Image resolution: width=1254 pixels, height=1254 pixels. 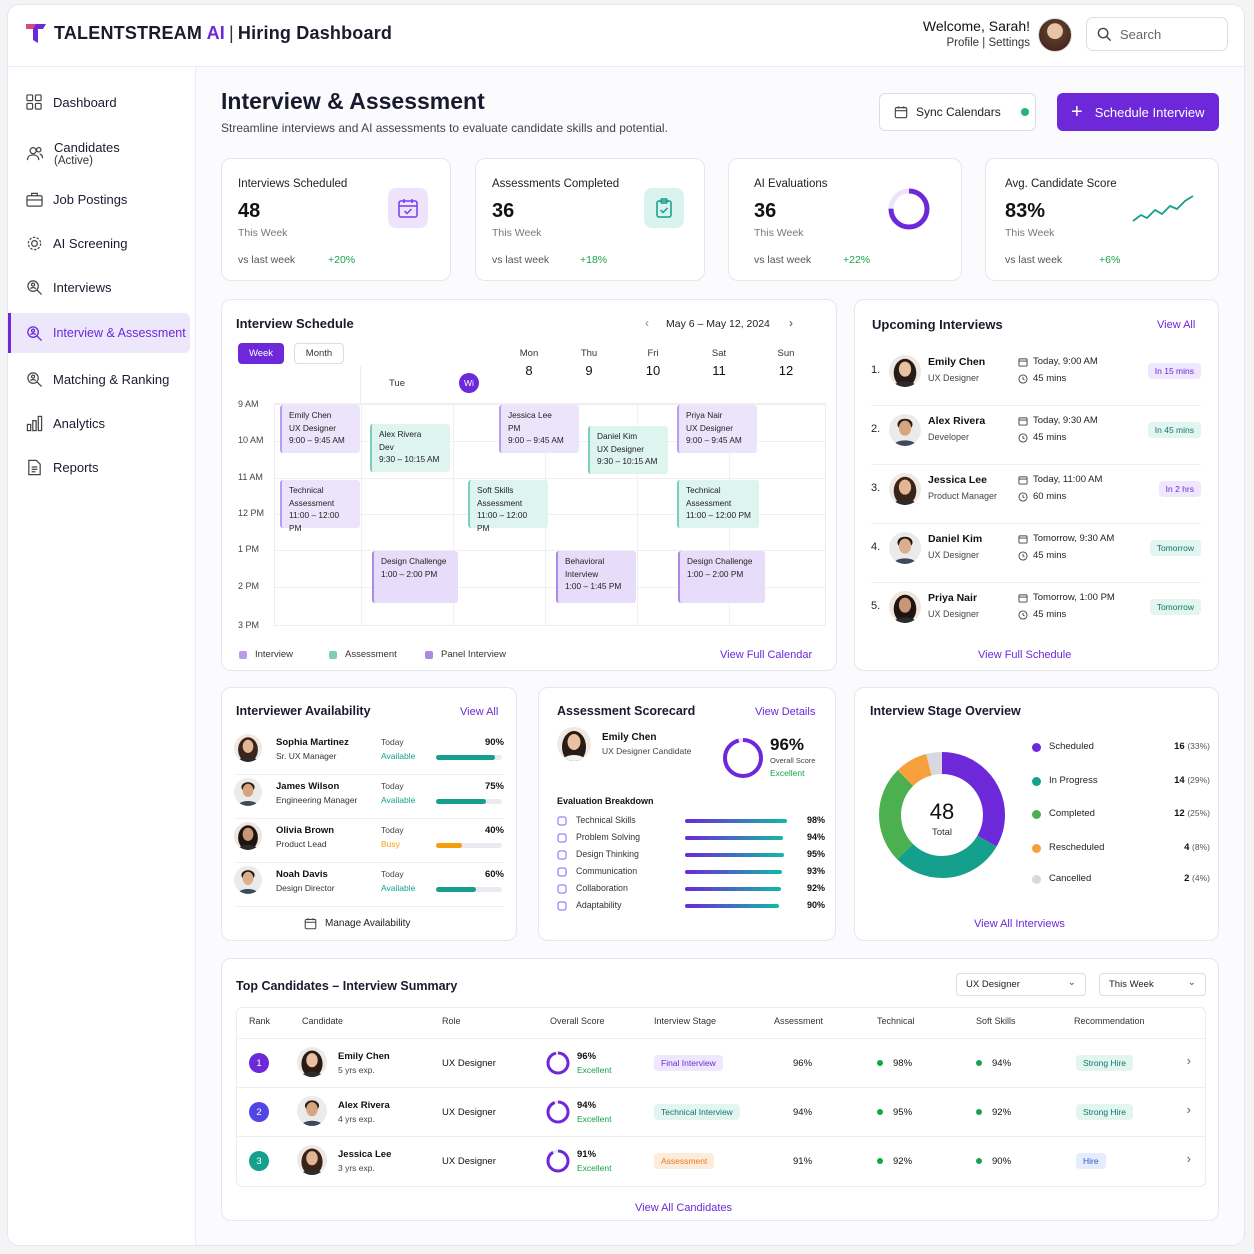 I want to click on sidebar-item-matching-ranking: Matching & Ranking, so click(x=99, y=379).